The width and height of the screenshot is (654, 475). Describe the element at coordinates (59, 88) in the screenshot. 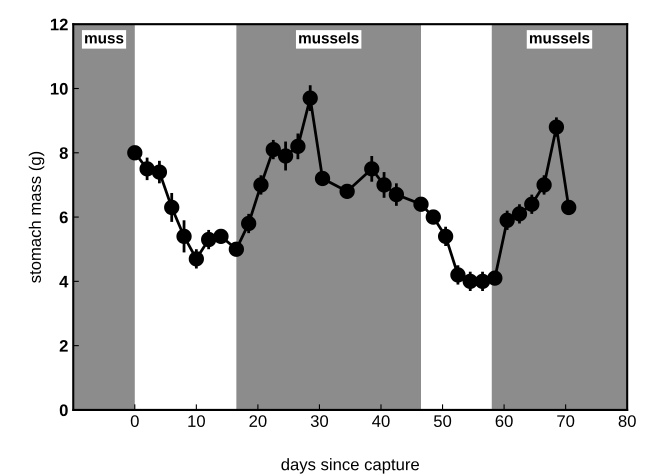

I see `y-tick-label: 10` at that location.